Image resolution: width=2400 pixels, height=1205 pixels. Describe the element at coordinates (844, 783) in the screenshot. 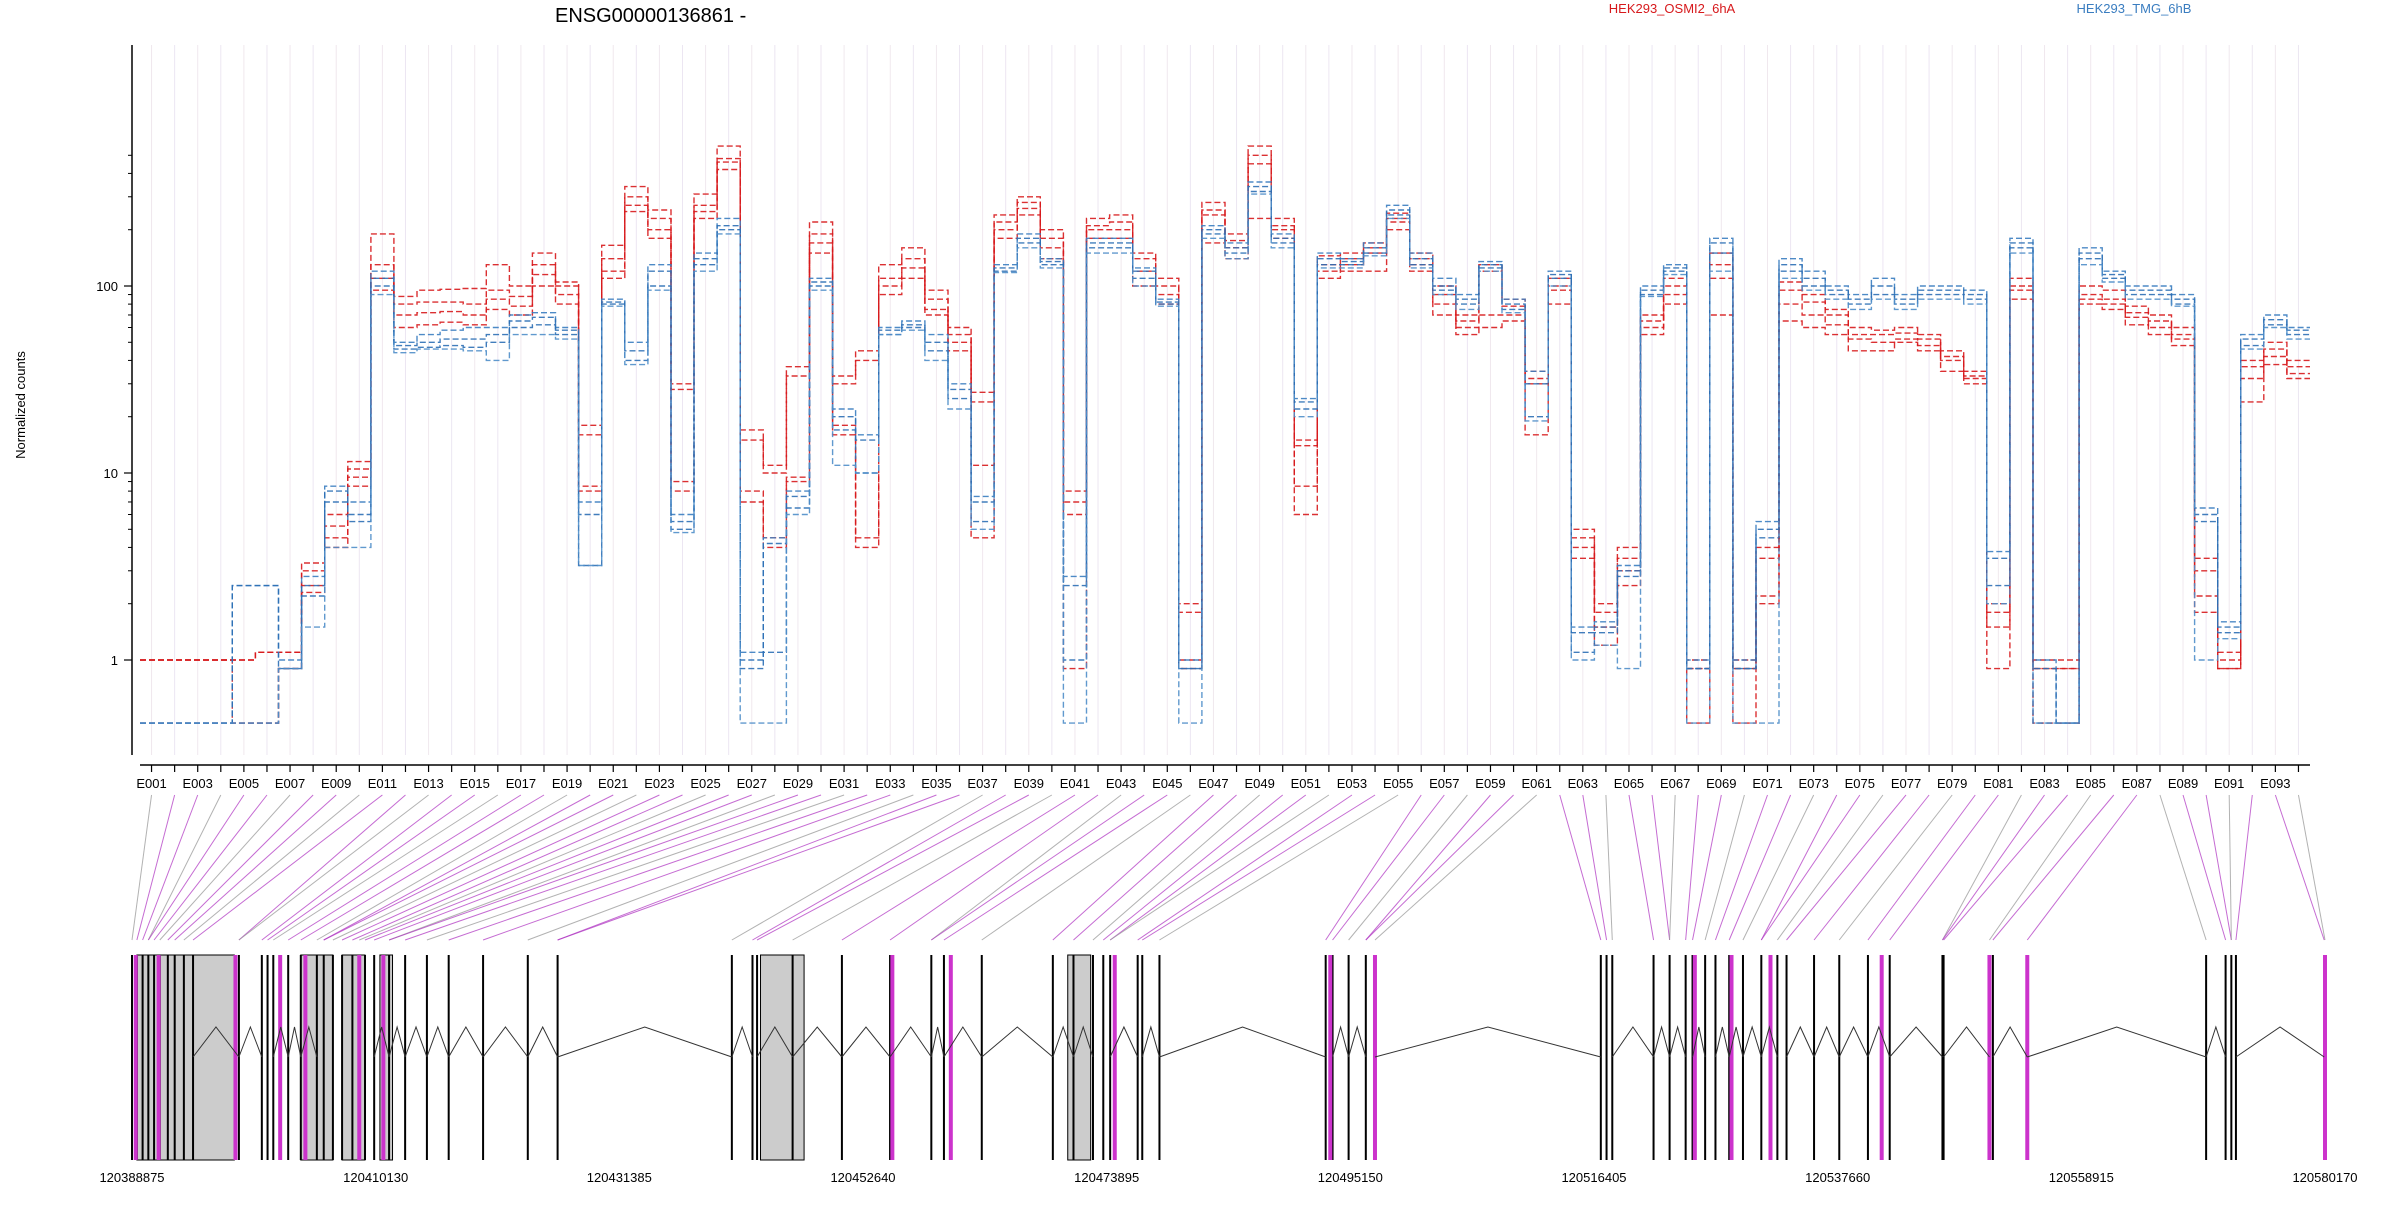

I see `x-tick-label: E031` at that location.